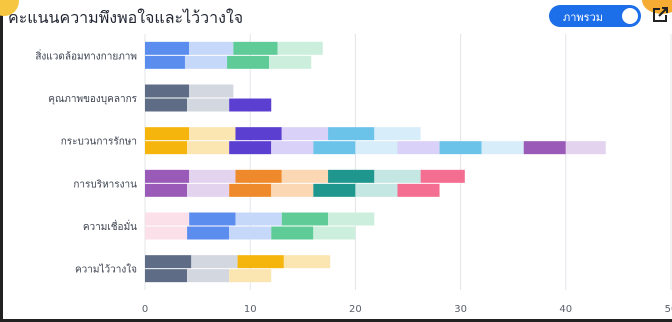 Image resolution: width=672 pixels, height=322 pixels. What do you see at coordinates (126, 17) in the screenshot?
I see `chart-title: คะแนนความพึงพอใจและไว้วางใจ` at bounding box center [126, 17].